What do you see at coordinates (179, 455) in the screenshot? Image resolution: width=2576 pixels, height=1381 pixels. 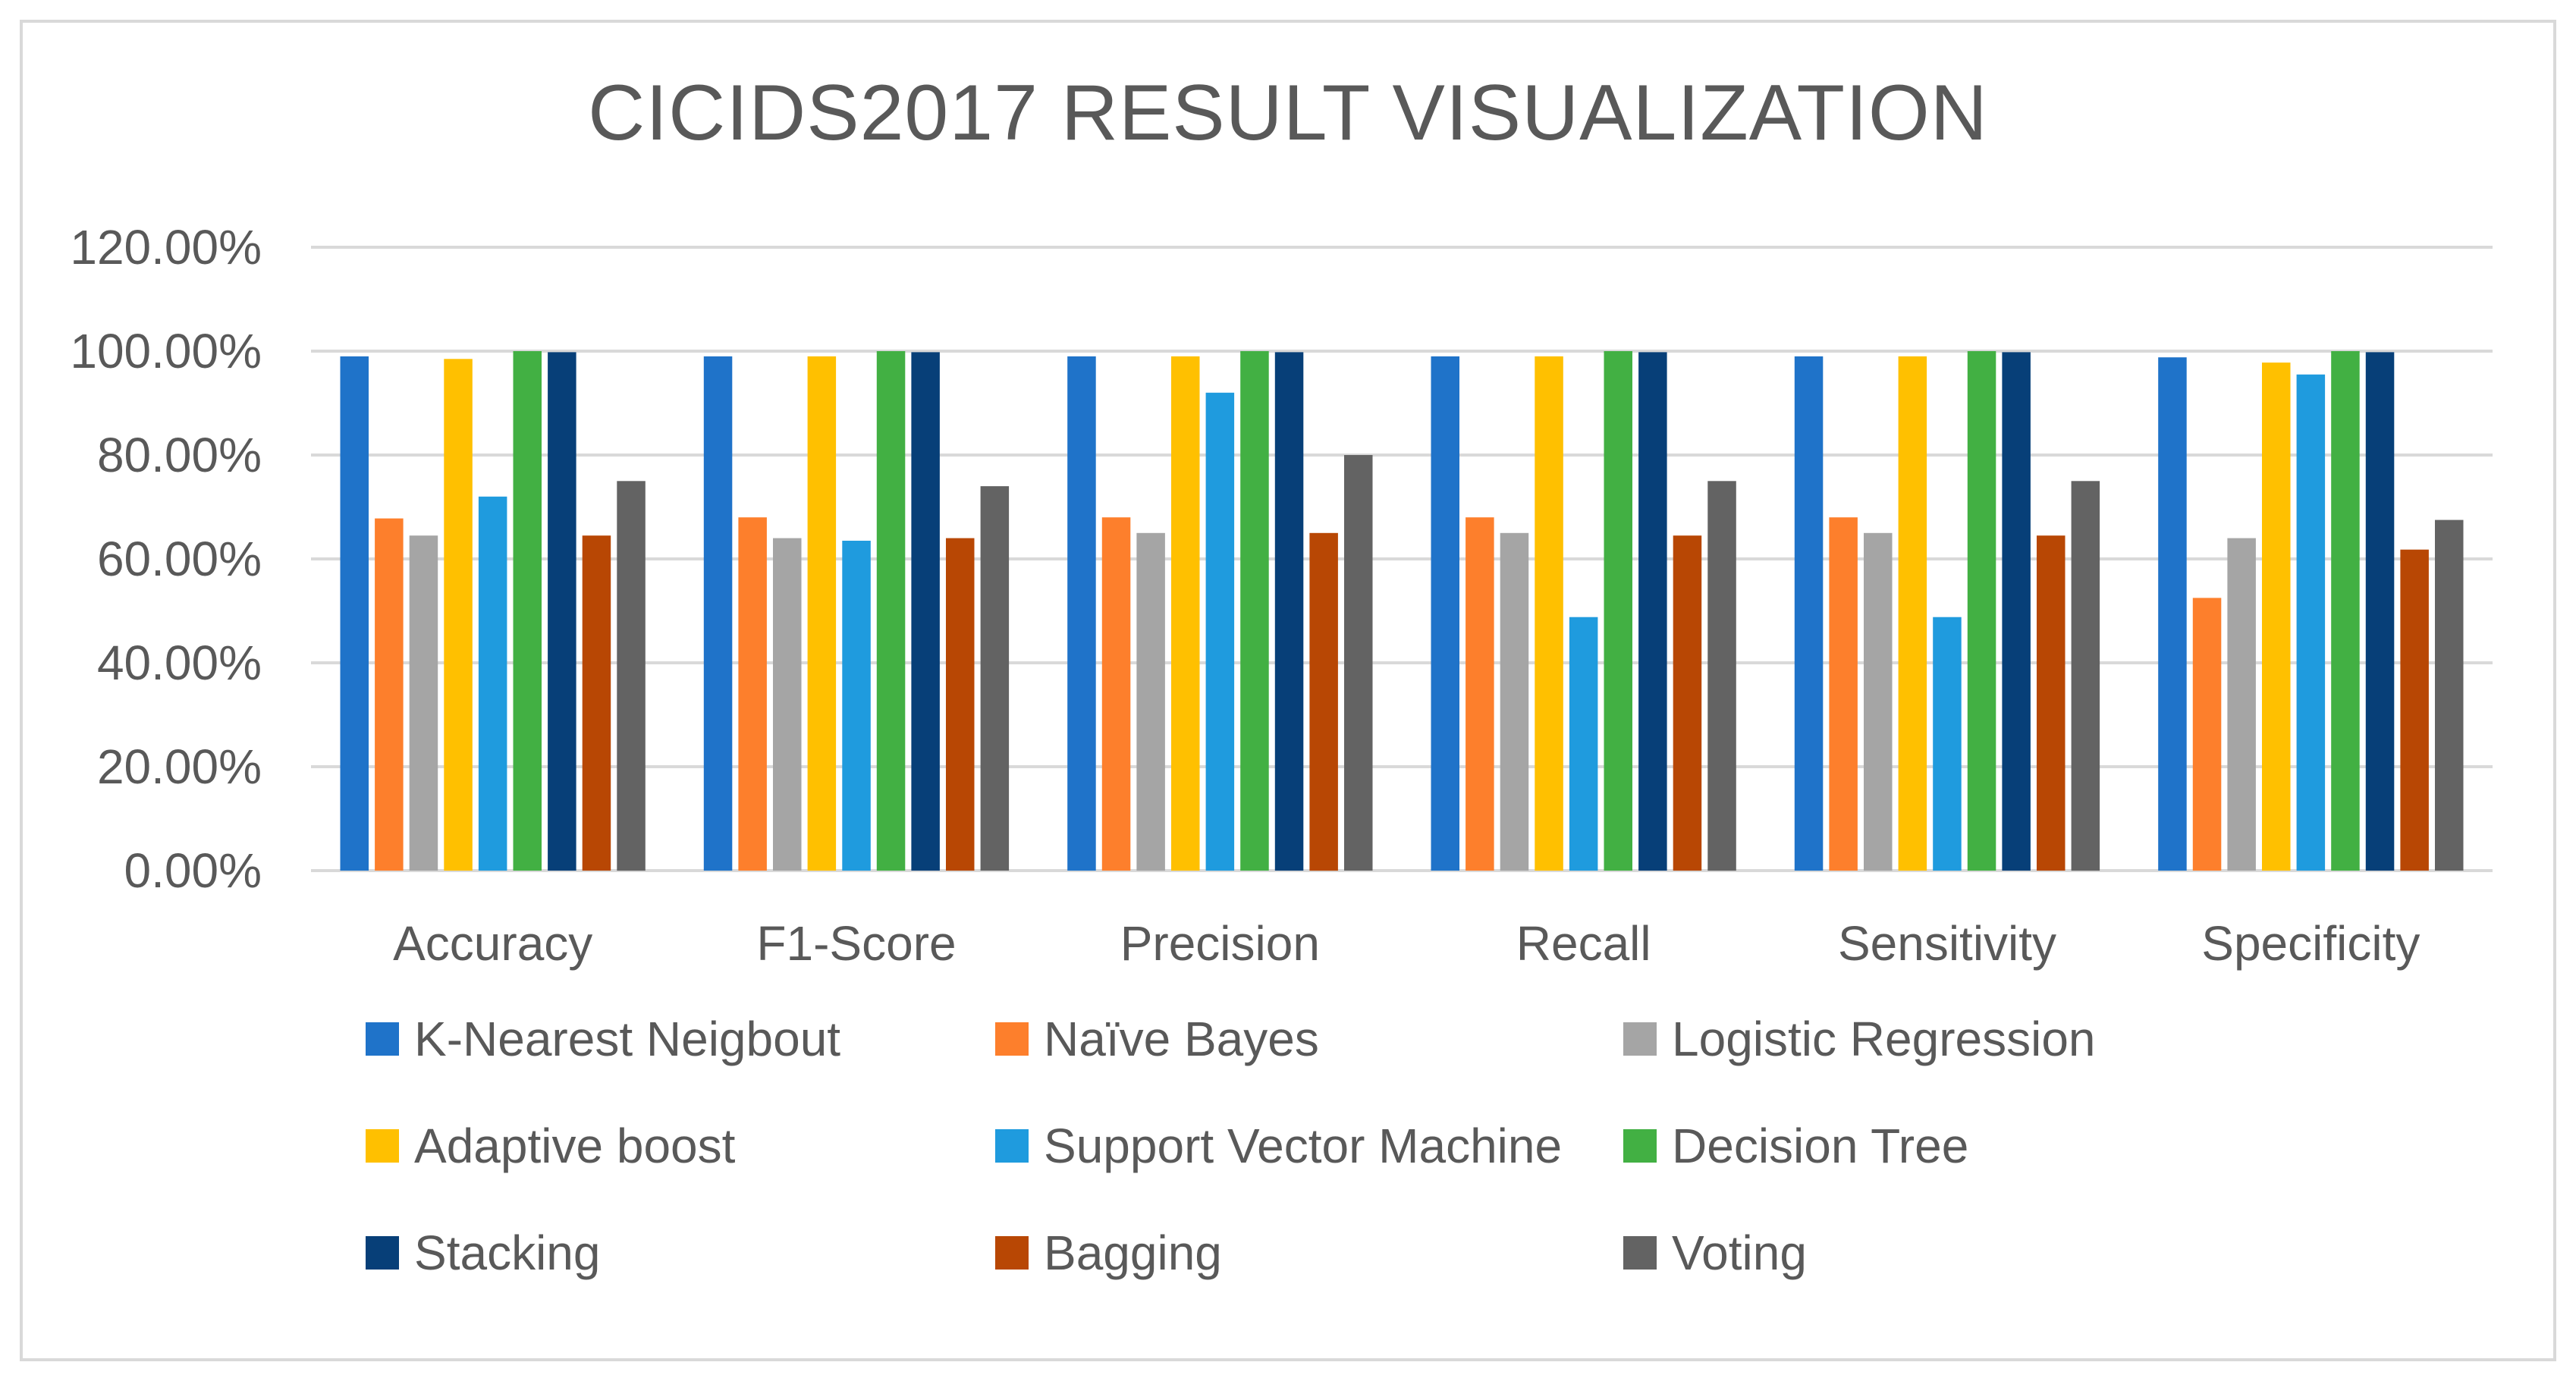 I see `y-tick-label: 80.00%` at bounding box center [179, 455].